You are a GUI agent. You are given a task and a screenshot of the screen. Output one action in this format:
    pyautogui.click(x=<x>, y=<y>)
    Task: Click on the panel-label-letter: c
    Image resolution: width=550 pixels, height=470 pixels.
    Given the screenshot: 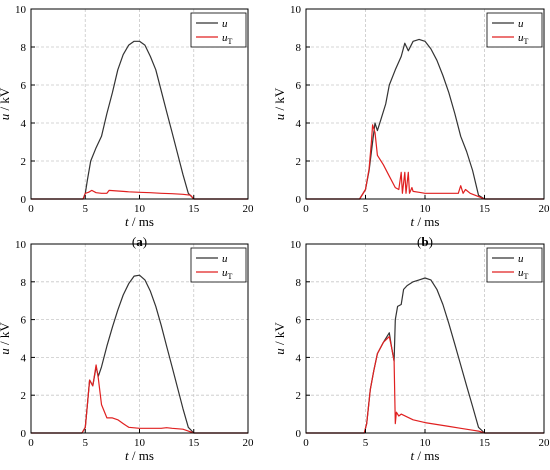 What is the action you would take?
    pyautogui.click(x=140, y=469)
    